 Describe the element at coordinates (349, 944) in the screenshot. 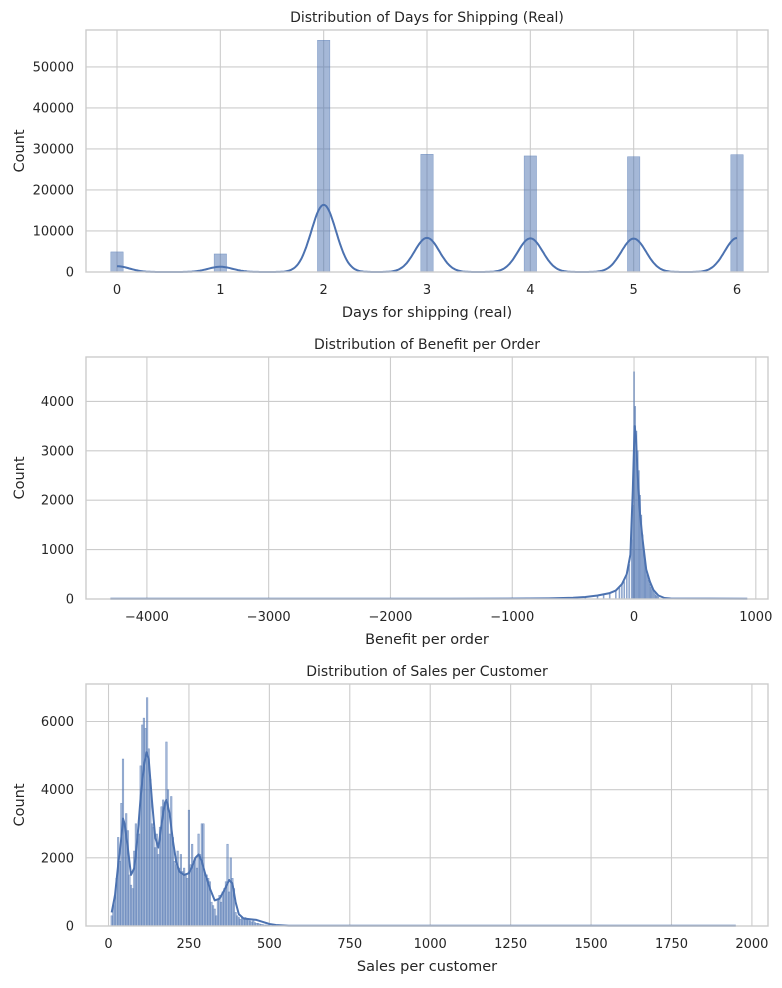

I see `x-tick-label: 750` at that location.